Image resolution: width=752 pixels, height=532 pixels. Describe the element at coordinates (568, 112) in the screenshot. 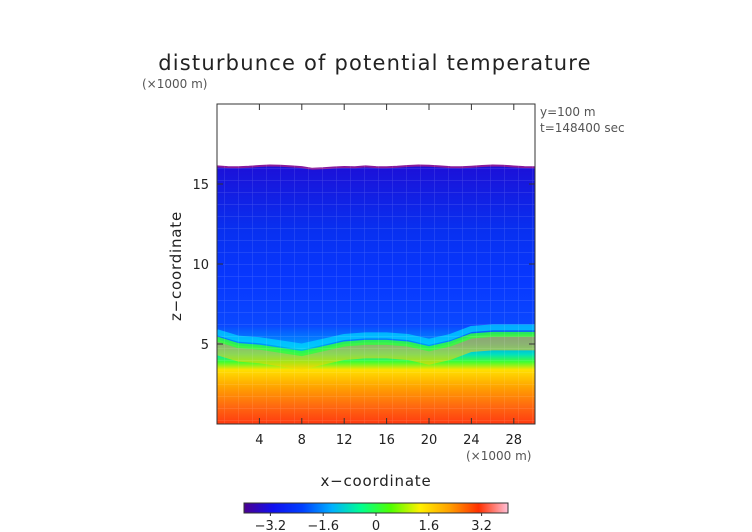

I see `annotation-y: y=100 m` at that location.